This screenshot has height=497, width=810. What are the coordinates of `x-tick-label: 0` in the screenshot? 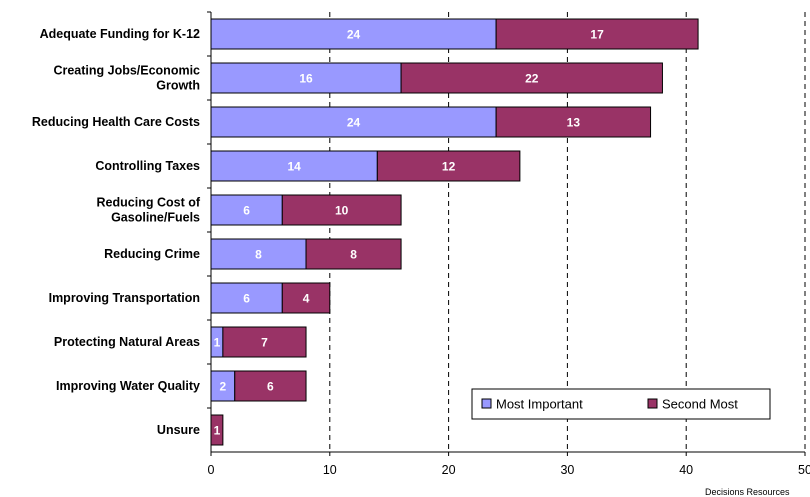 It's located at (211, 470).